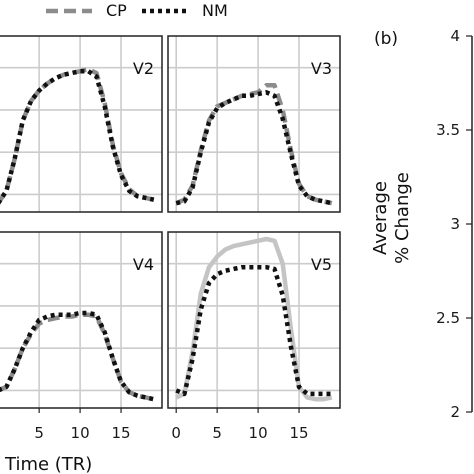 This screenshot has width=474, height=474. I want to click on right-y-ticks: 4 3.5 3 2.5 2, so click(454, 224).